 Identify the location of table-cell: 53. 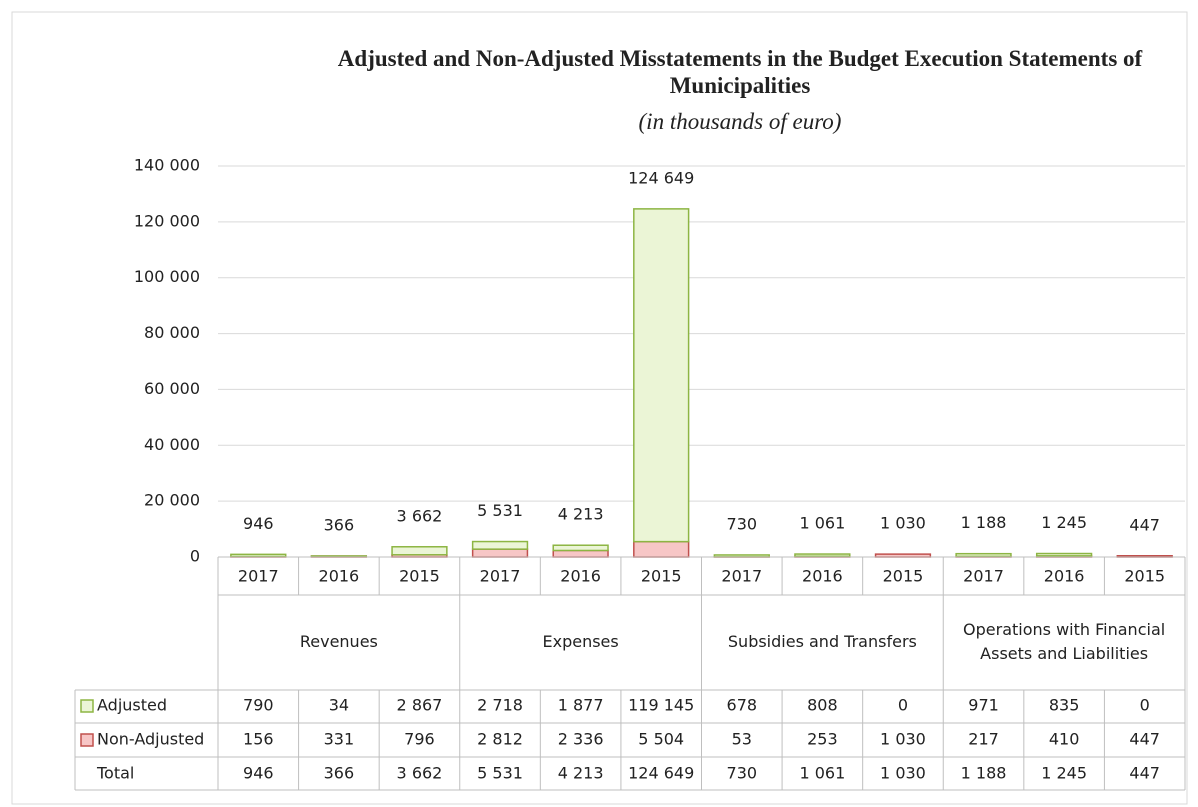
(742, 739).